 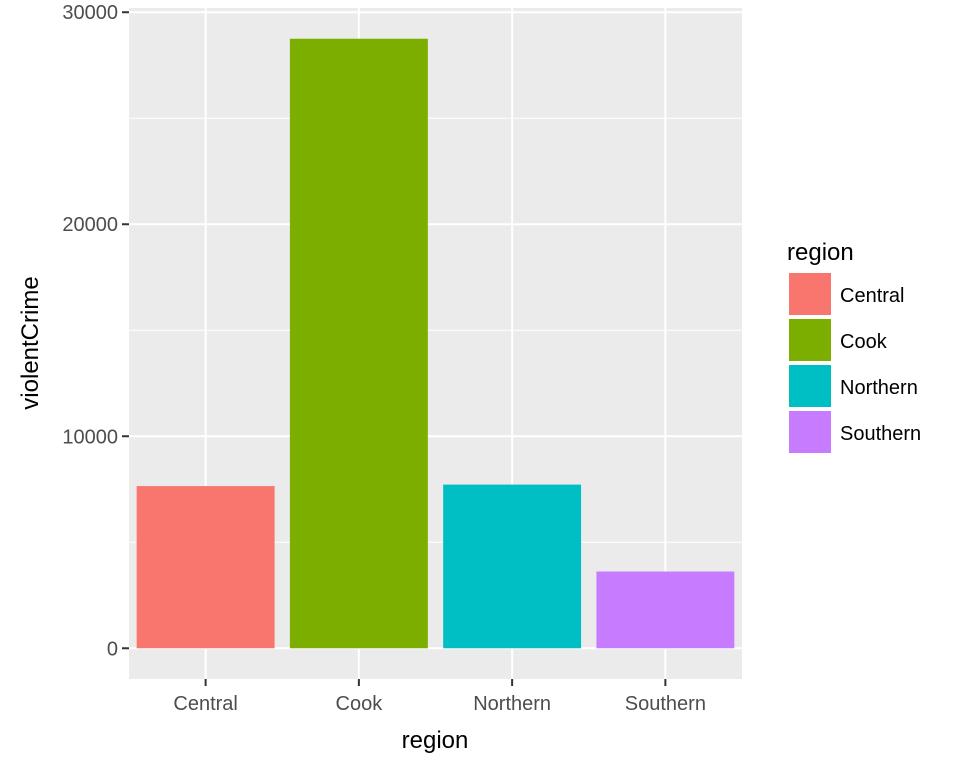 I want to click on legend-label: Cook, so click(x=864, y=342).